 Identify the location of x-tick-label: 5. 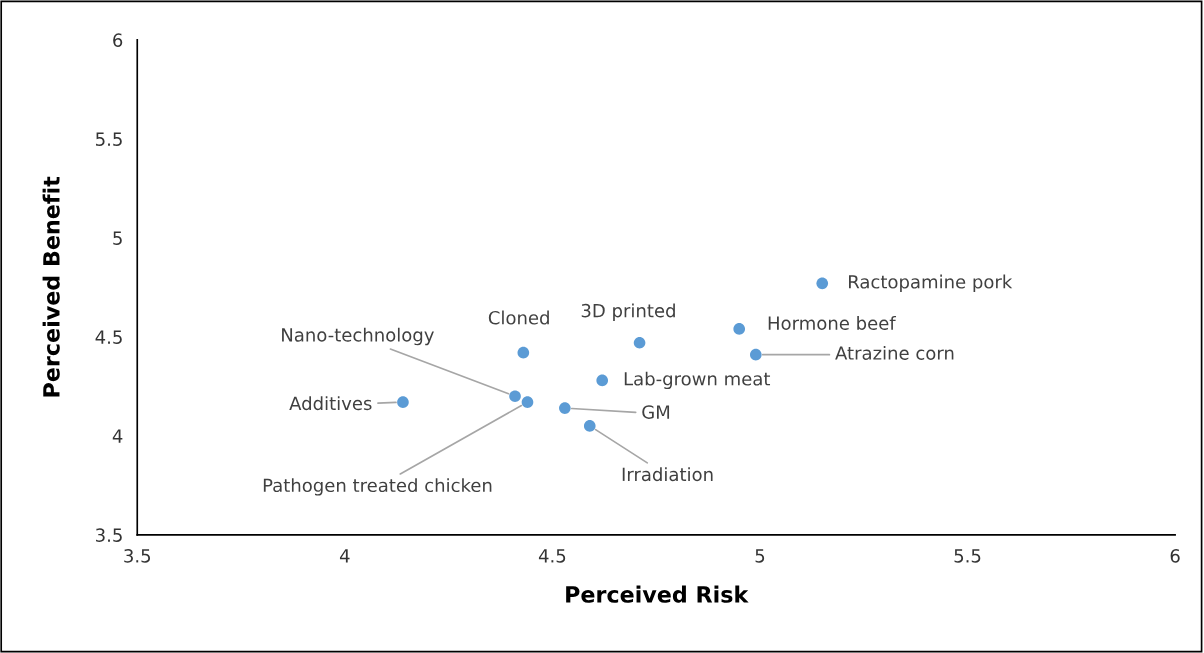
(760, 556).